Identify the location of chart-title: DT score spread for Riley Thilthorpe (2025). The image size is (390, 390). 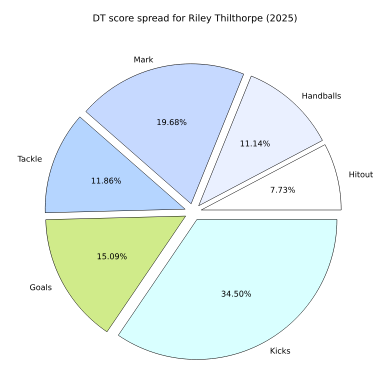
(195, 19).